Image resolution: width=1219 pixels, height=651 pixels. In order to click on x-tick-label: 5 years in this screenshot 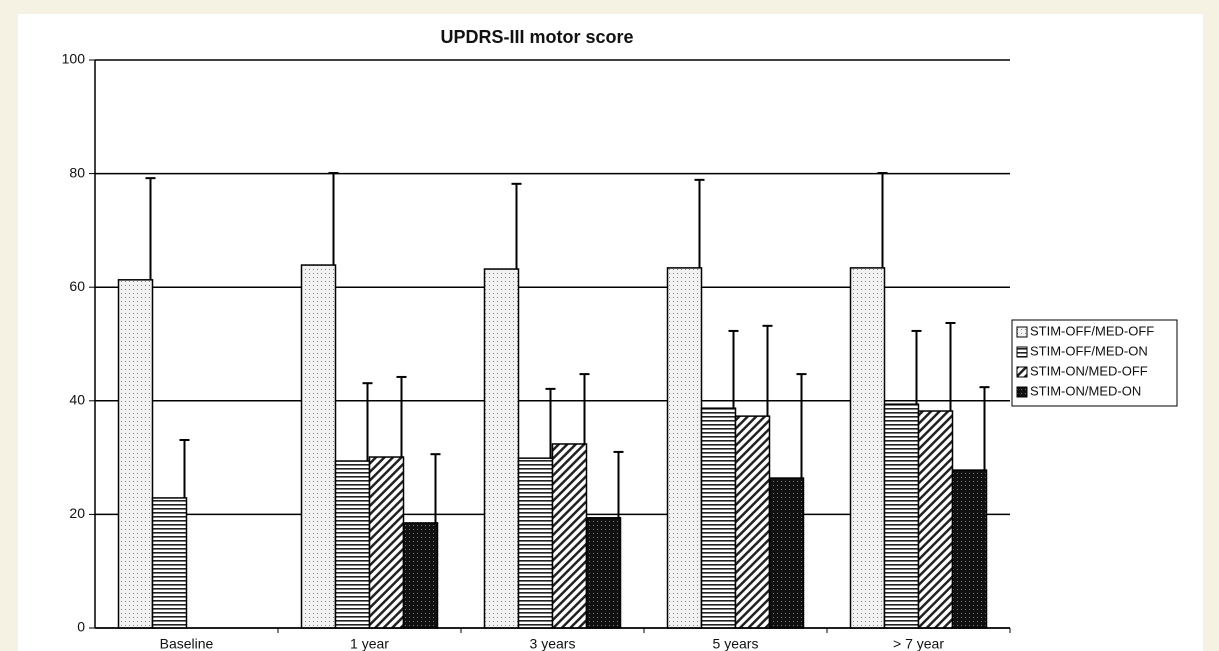, I will do `click(736, 643)`.